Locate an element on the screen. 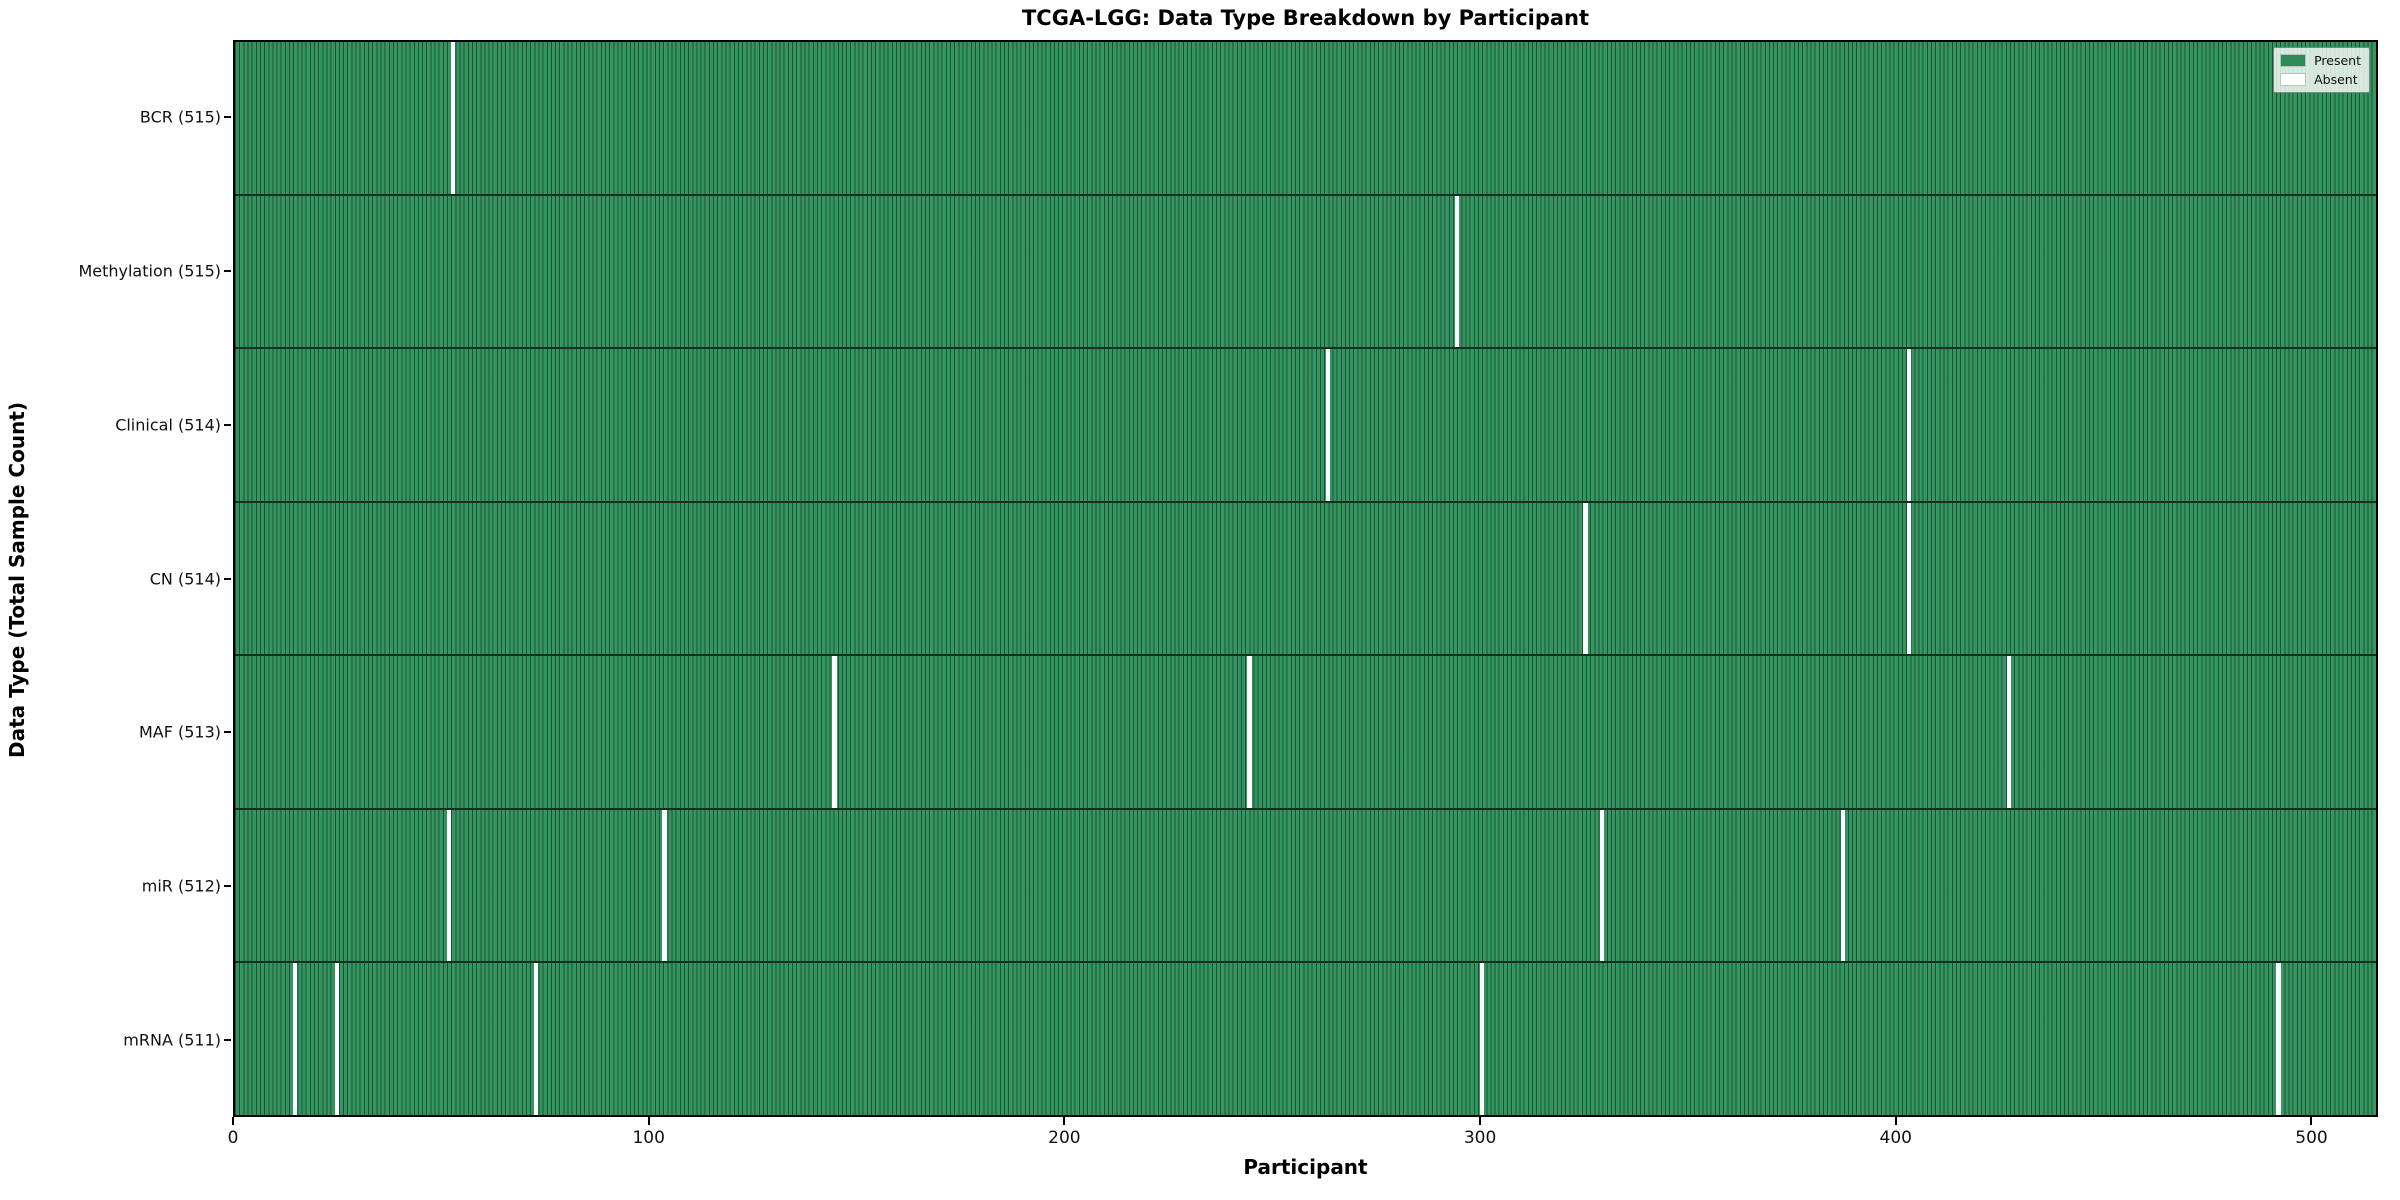 Image resolution: width=2400 pixels, height=1200 pixels. y-tick-label: miR (512) is located at coordinates (181, 886).